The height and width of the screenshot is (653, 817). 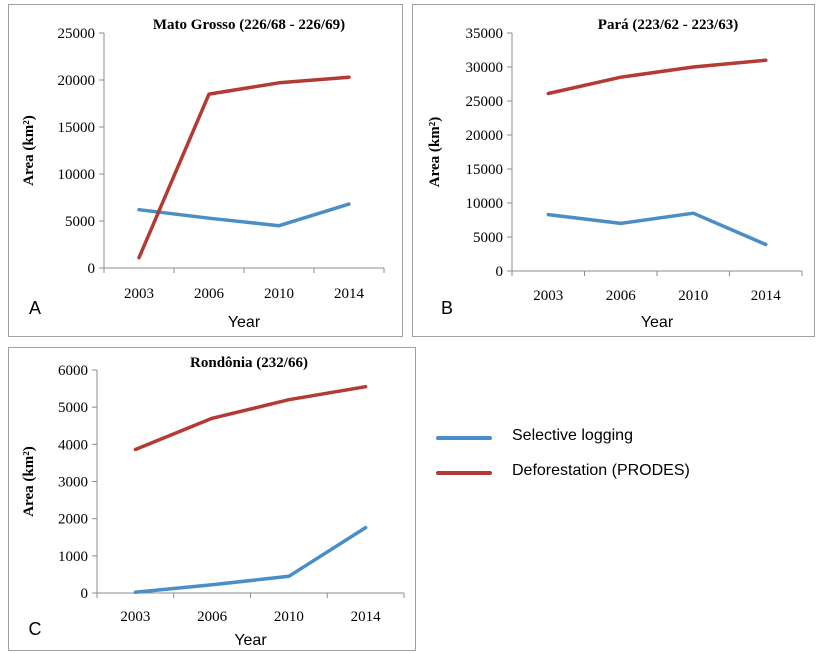 I want to click on legend-swatch-deforestation, so click(x=464, y=473).